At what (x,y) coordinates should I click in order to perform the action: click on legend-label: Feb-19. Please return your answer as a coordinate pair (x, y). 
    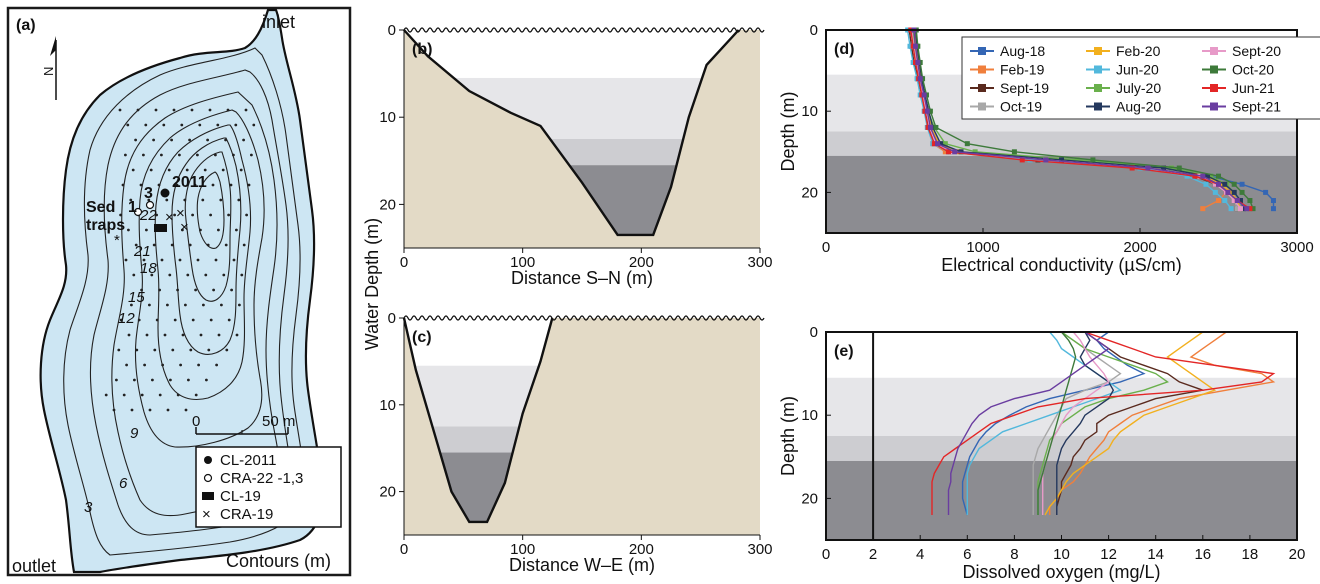
    Looking at the image, I should click on (1022, 70).